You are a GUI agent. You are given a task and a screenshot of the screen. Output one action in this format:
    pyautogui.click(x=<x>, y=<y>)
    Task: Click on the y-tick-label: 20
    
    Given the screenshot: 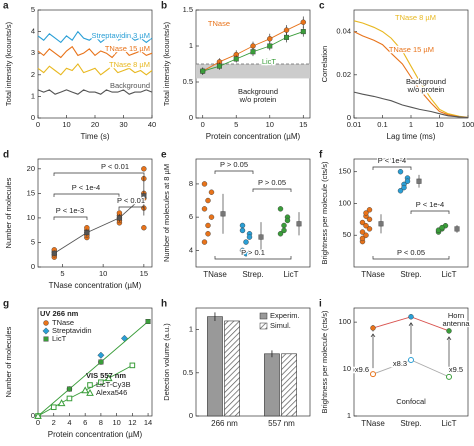 What is the action you would take?
    pyautogui.click(x=31, y=168)
    